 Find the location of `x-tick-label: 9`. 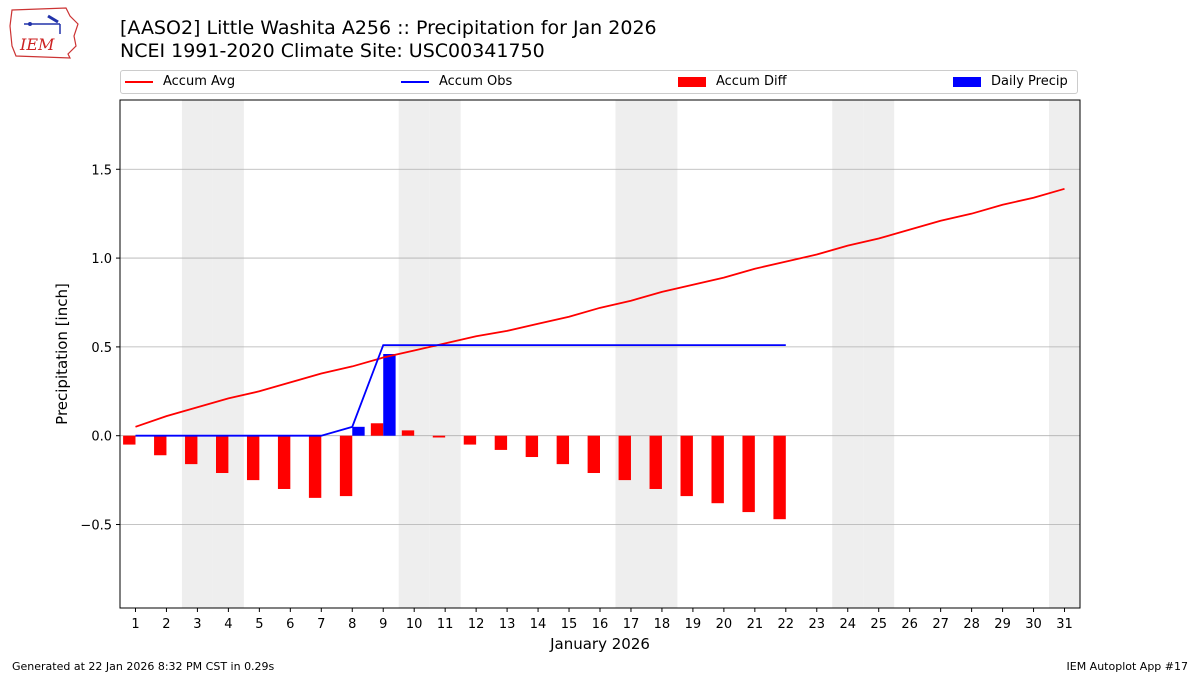

x-tick-label: 9 is located at coordinates (383, 624).